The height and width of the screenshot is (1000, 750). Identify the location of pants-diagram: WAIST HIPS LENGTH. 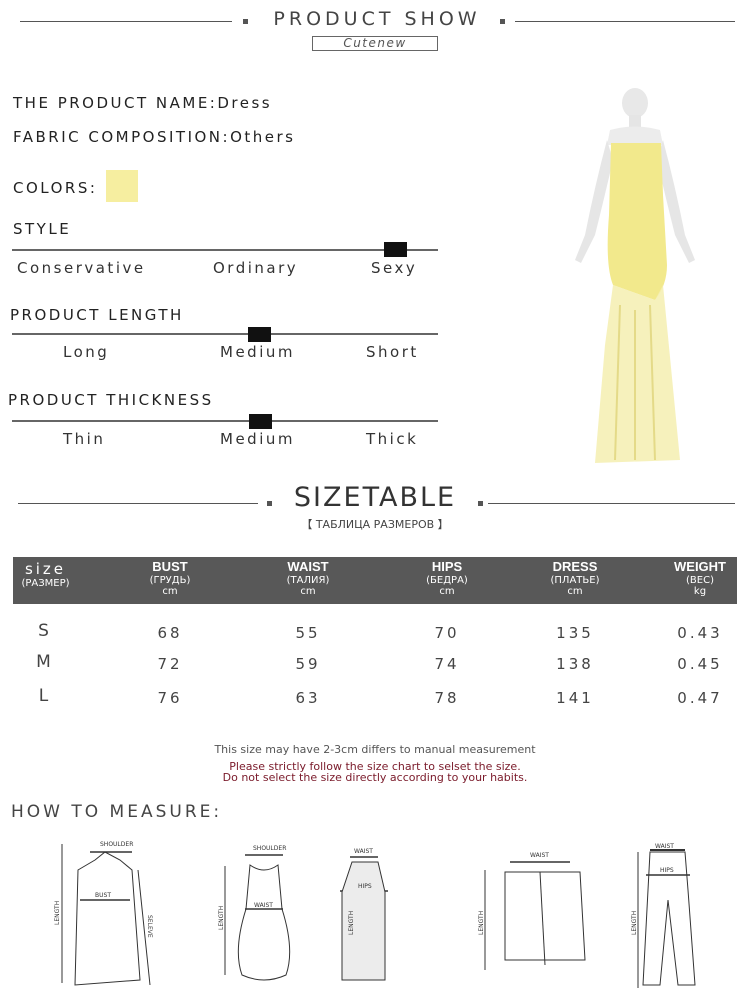
(663, 915).